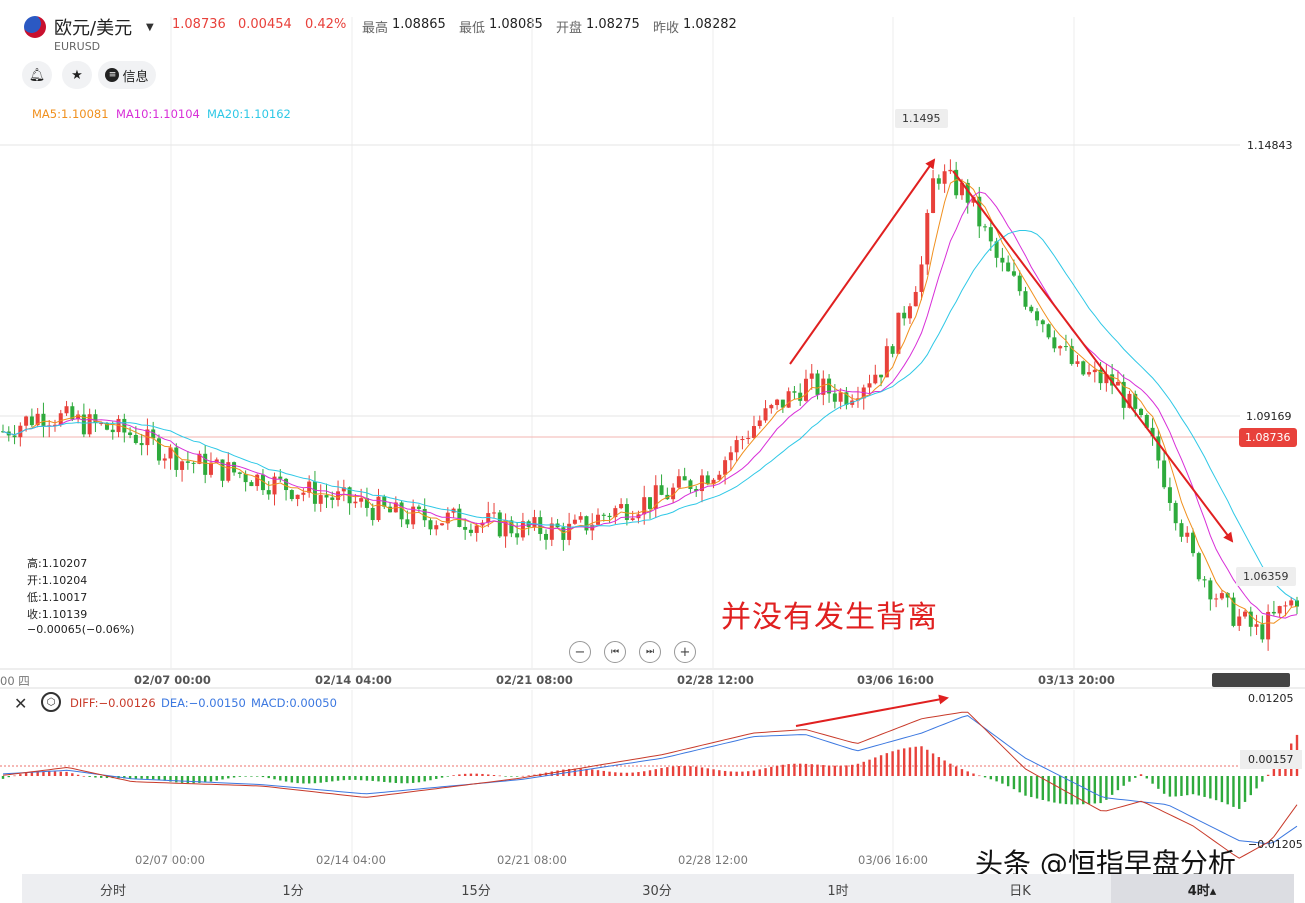 This screenshot has height=903, width=1305. What do you see at coordinates (77, 75) in the screenshot?
I see `favorite-button: ★` at bounding box center [77, 75].